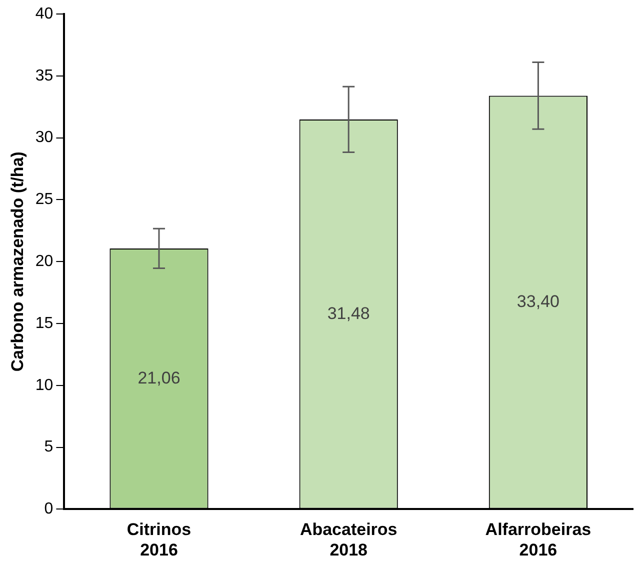 The width and height of the screenshot is (643, 568). What do you see at coordinates (44, 199) in the screenshot?
I see `y-tick-label: 25` at bounding box center [44, 199].